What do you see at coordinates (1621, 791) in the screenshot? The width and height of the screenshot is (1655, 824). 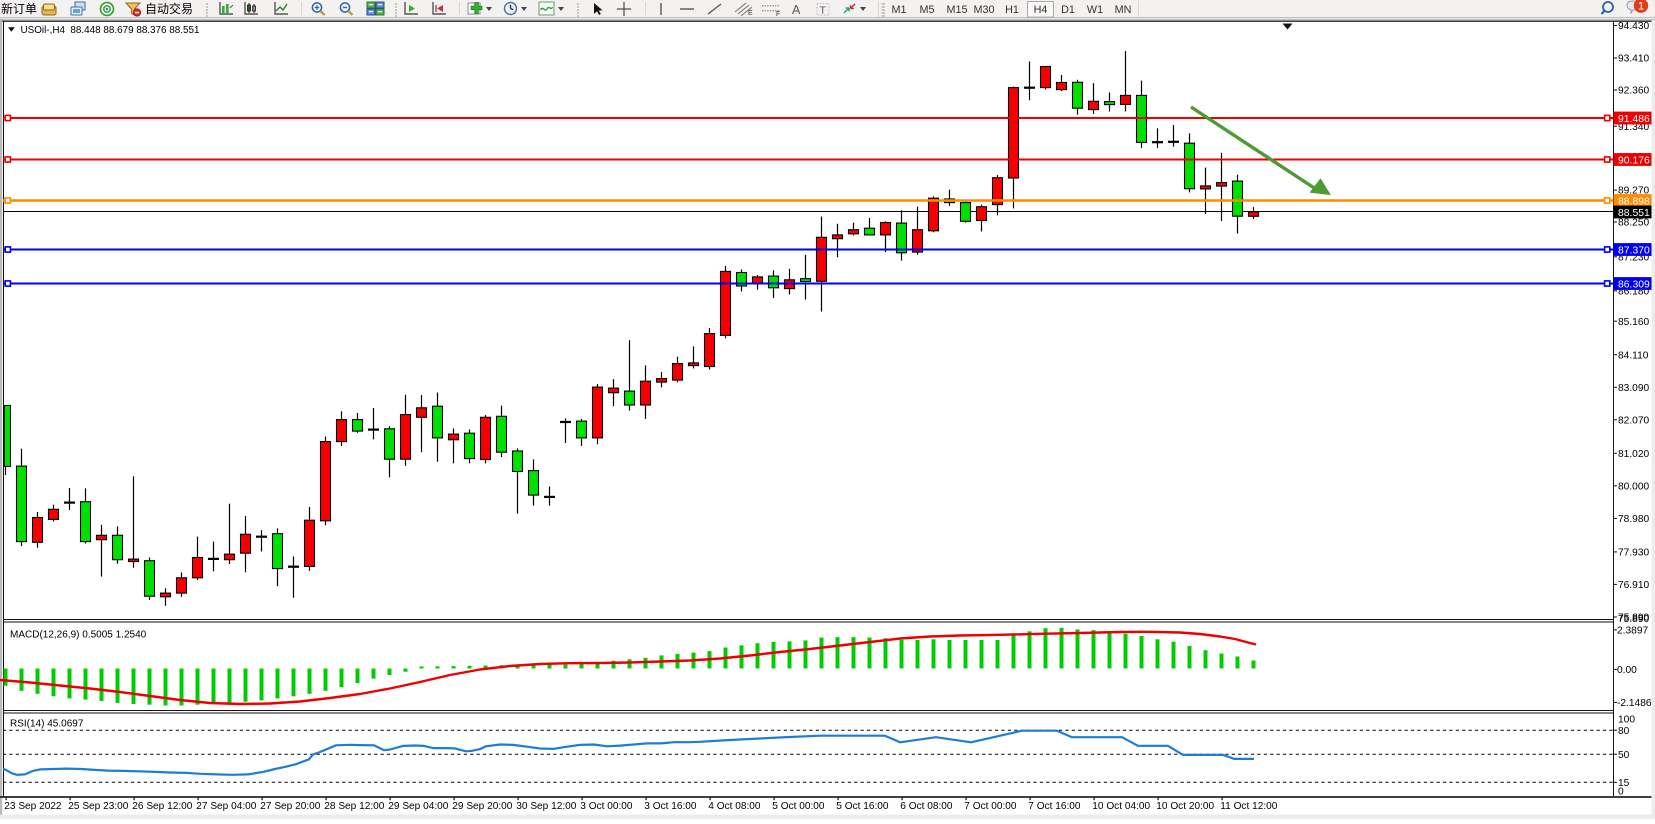 I see `svg-text: 0` at bounding box center [1621, 791].